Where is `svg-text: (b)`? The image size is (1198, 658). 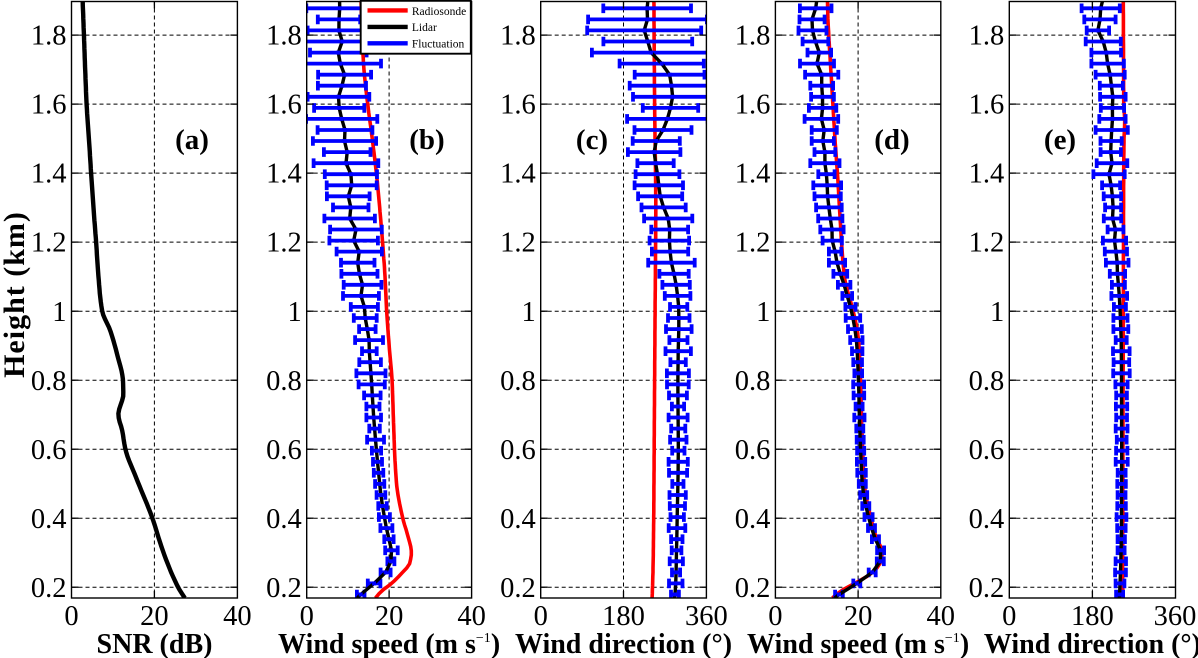 svg-text: (b) is located at coordinates (426, 140).